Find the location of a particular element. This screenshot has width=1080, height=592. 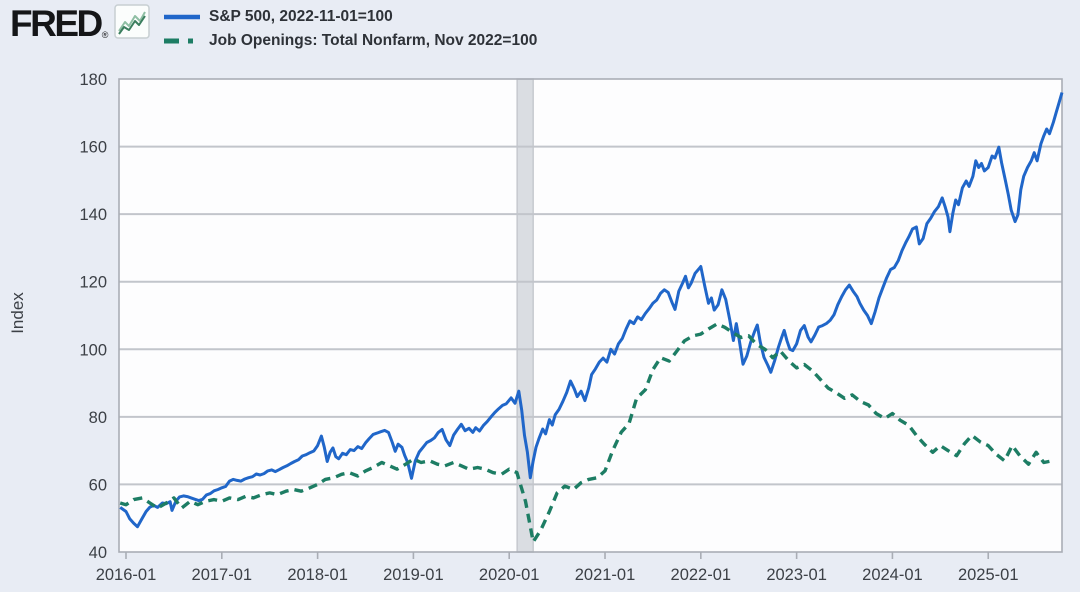

y-tick-label-100: 100 is located at coordinates (93, 350).